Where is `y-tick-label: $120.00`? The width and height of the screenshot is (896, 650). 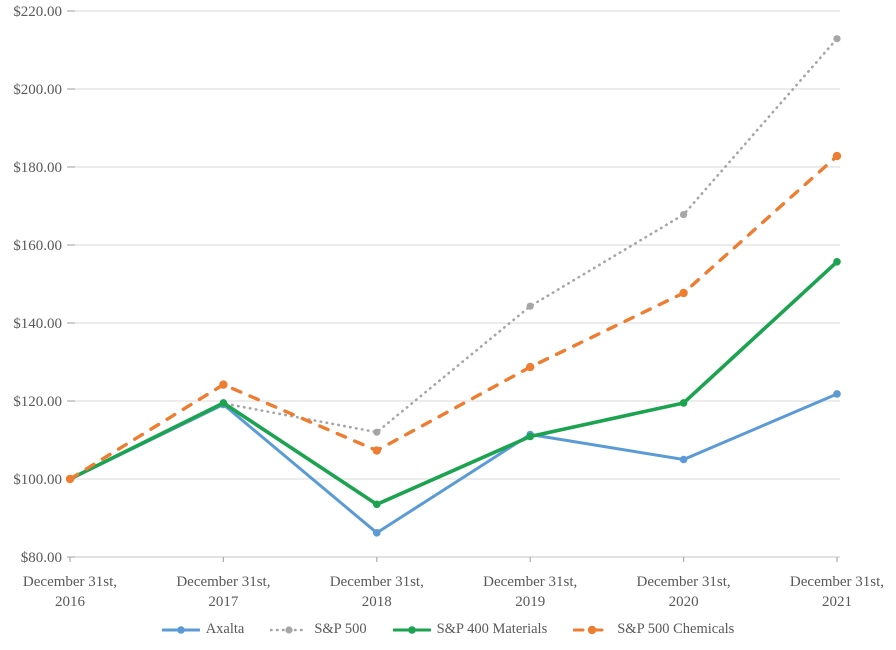
y-tick-label: $120.00 is located at coordinates (37, 402).